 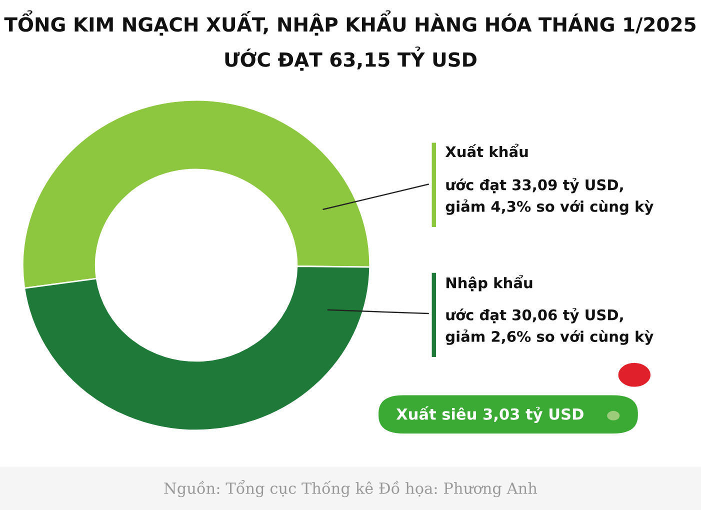 I want to click on chart-title: TỔNG KIM NGẠCH XUẤT, NHẬP KHẨU HÀNG HÓA THÁNG 1/2025, so click(x=350, y=23).